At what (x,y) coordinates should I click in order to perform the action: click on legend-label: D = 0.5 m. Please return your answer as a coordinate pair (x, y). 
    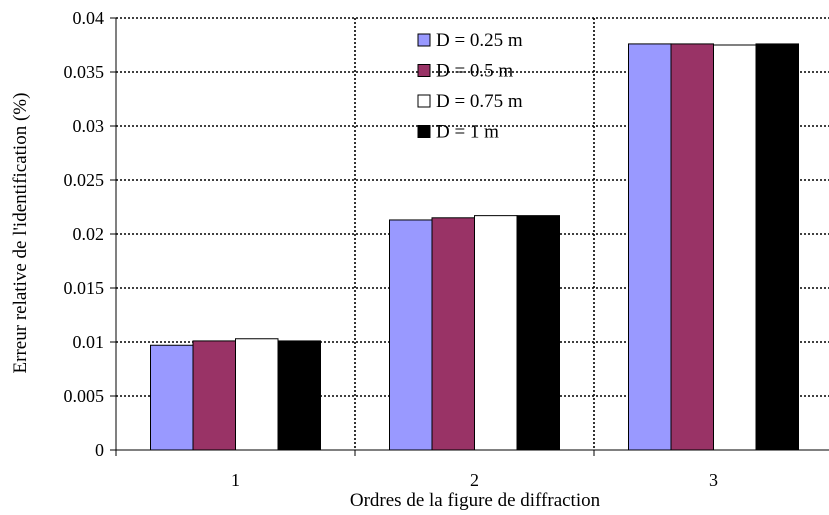
    Looking at the image, I should click on (474, 71).